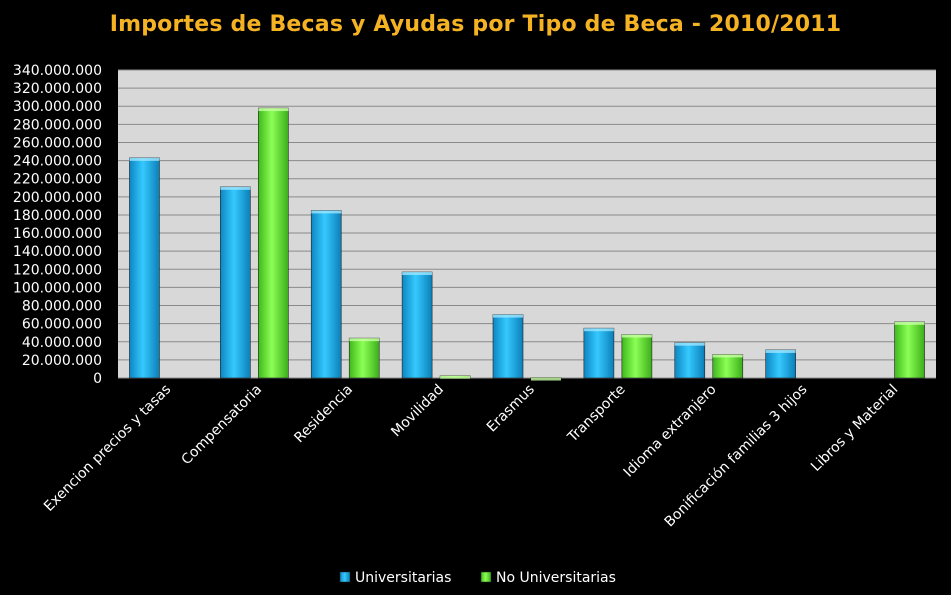 The image size is (951, 595). Describe the element at coordinates (670, 431) in the screenshot. I see `x-tick-label: Idioma extranjero` at that location.